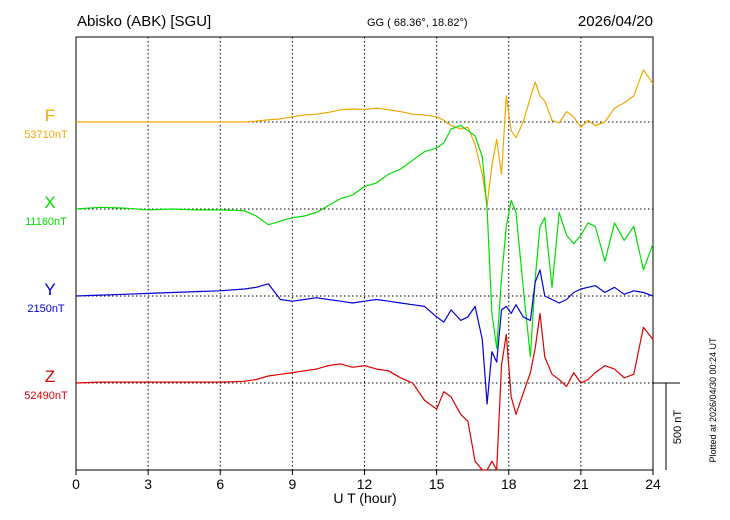  I want to click on series-baseline-y: 2150nT, so click(46, 309).